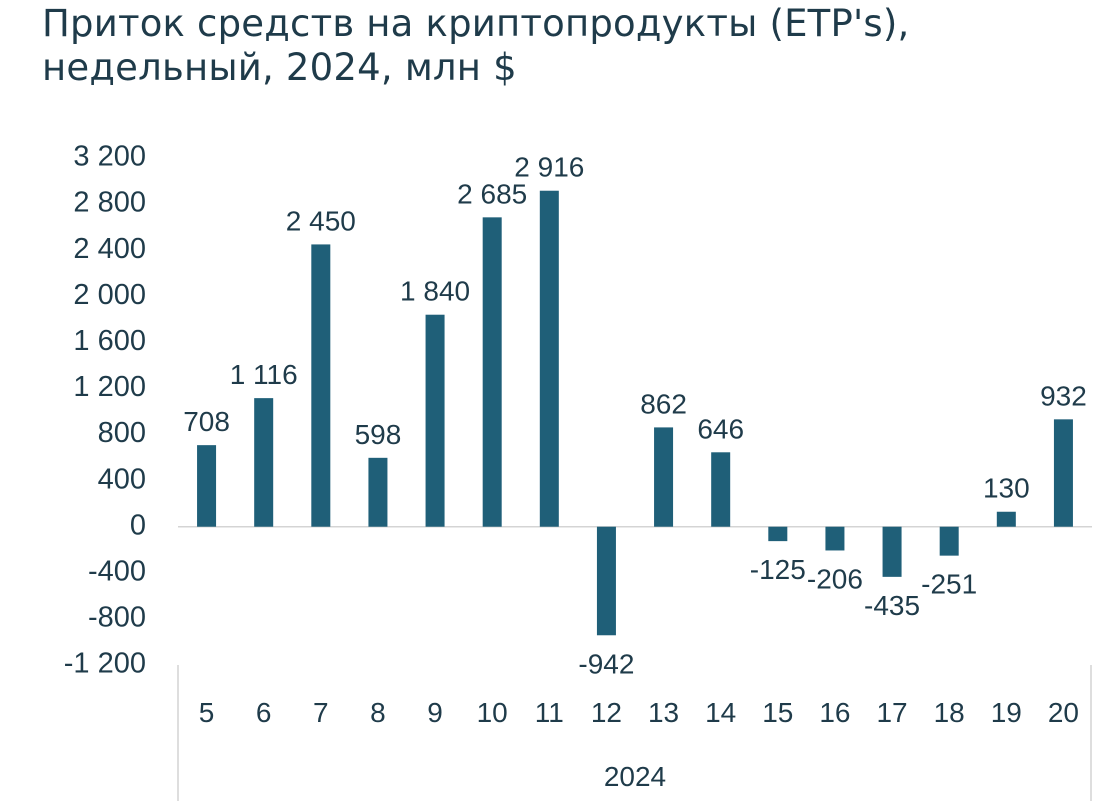 The height and width of the screenshot is (801, 1100). I want to click on x-tick-label: 15, so click(777, 712).